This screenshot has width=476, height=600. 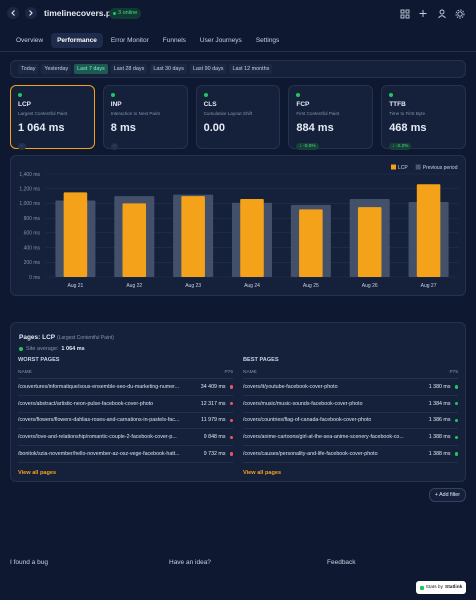 What do you see at coordinates (135, 113) in the screenshot?
I see `metric-subtitle: Interaction to Next Paint` at bounding box center [135, 113].